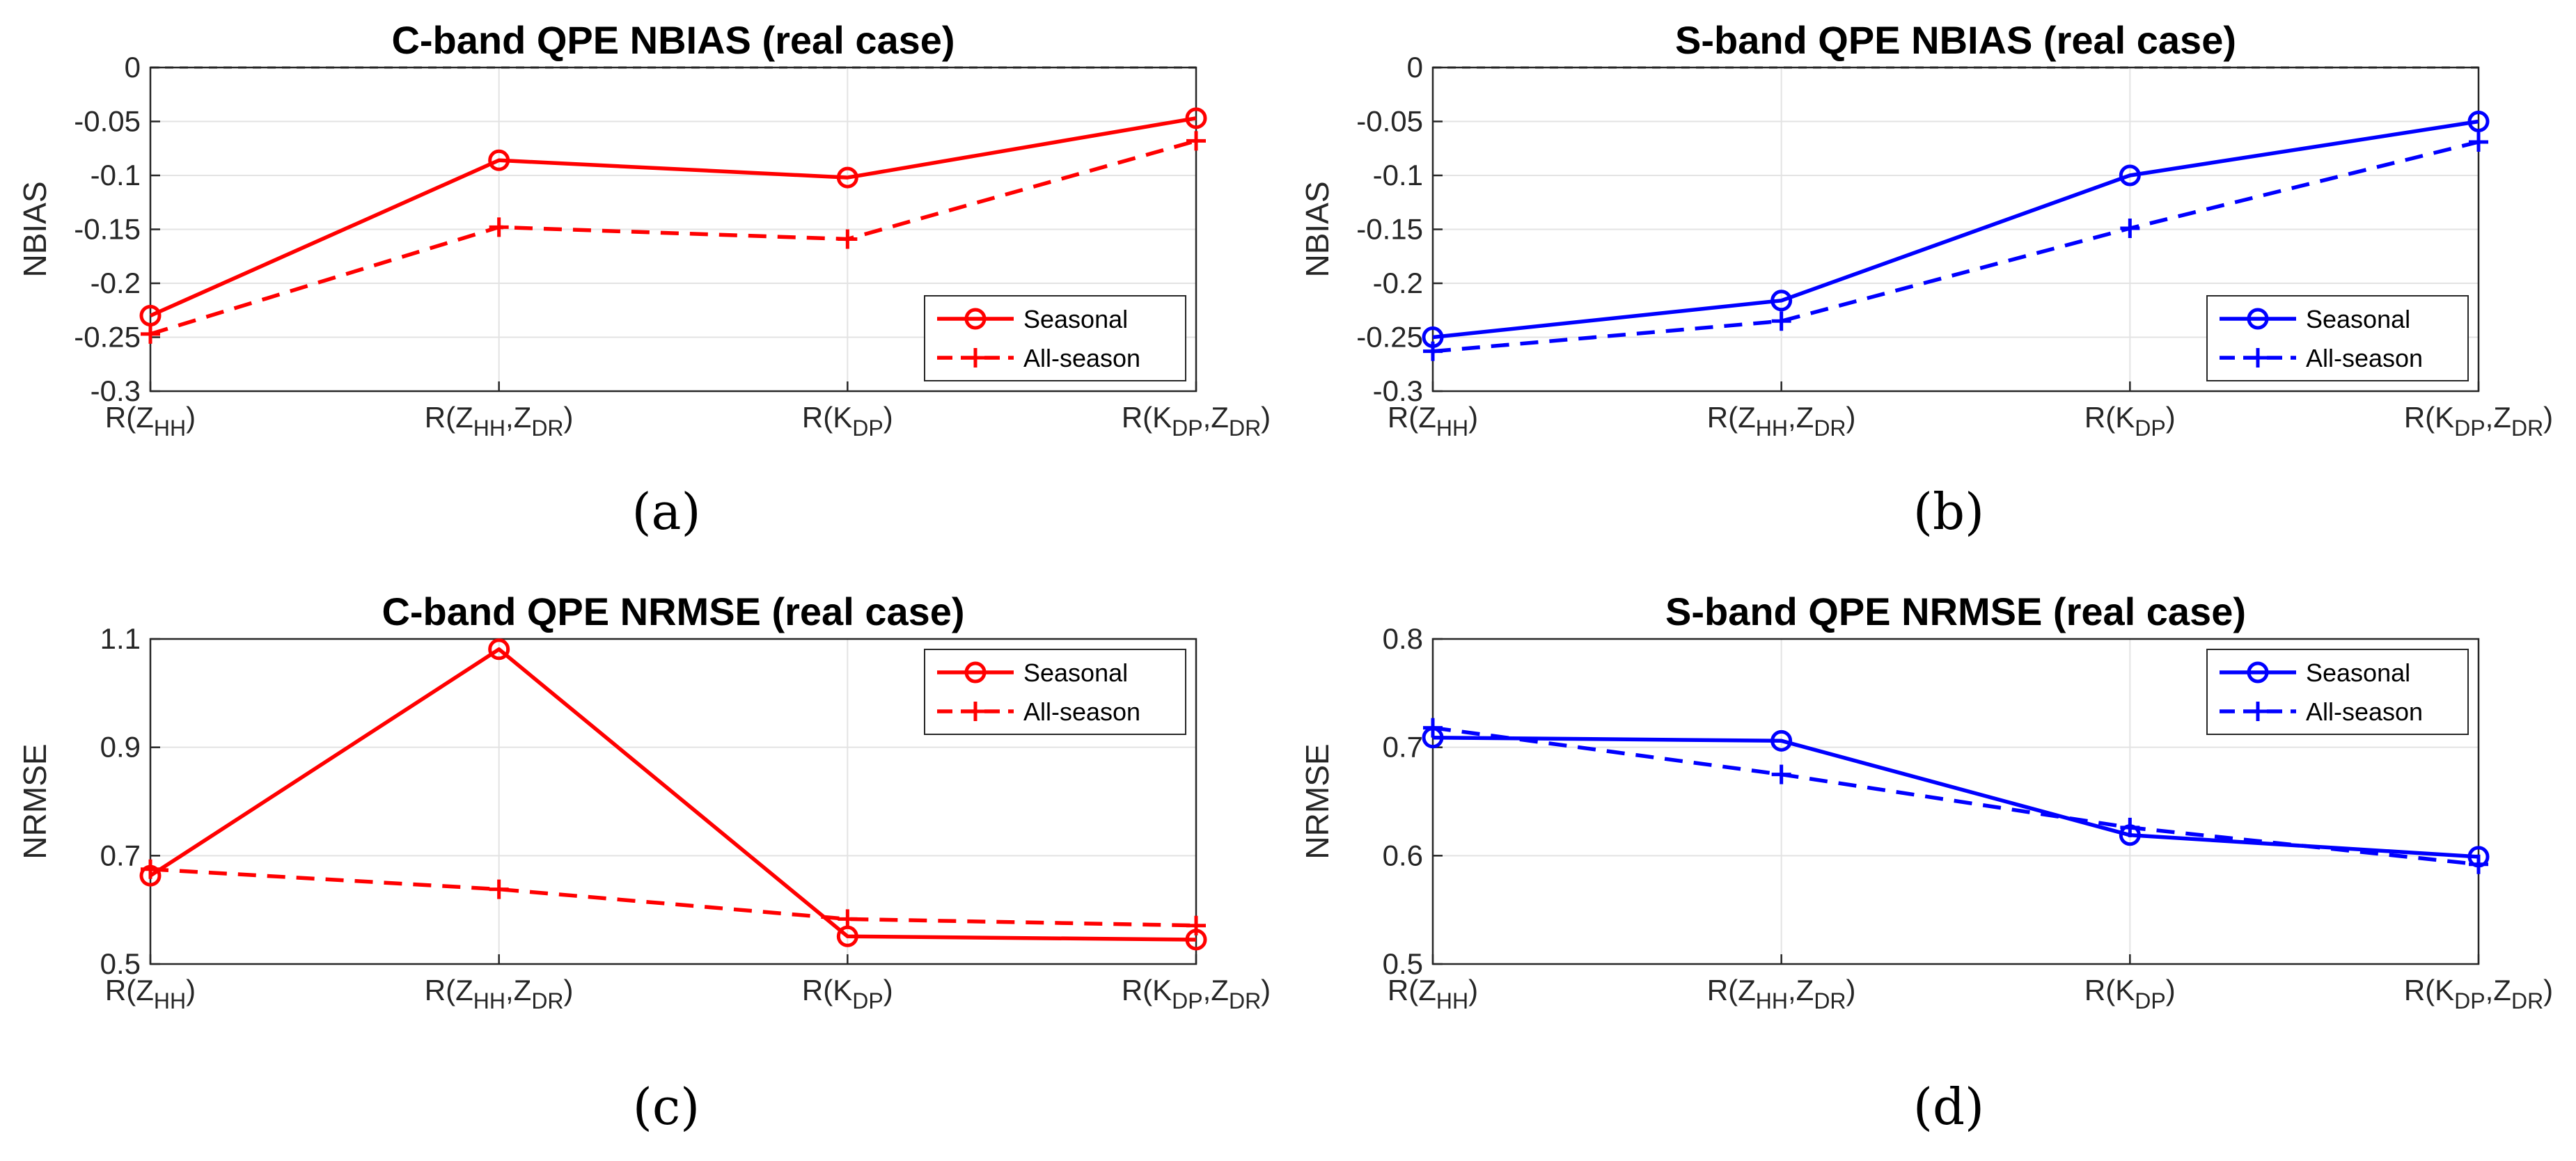  What do you see at coordinates (1955, 611) in the screenshot?
I see `chart-title: S-band QPE NRMSE (real case)` at bounding box center [1955, 611].